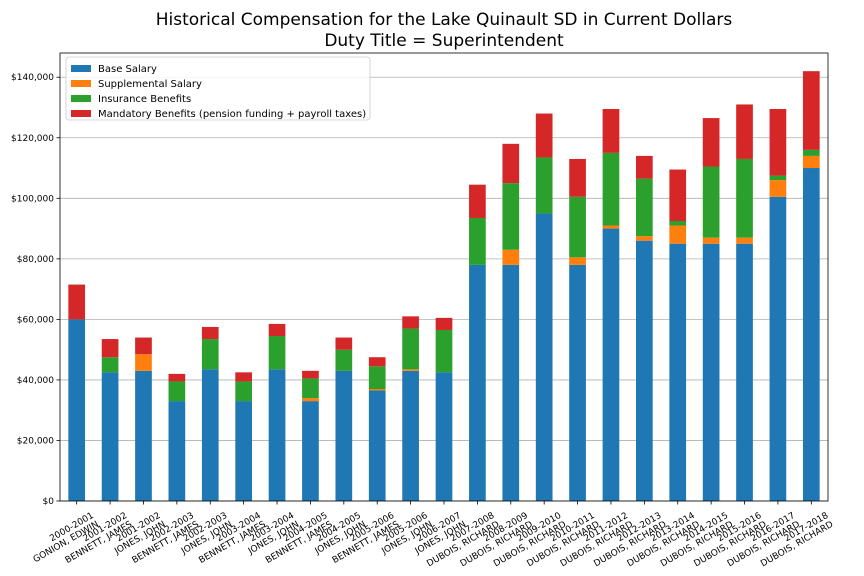 Image resolution: width=864 pixels, height=576 pixels. I want to click on legend-box, so click(218, 88).